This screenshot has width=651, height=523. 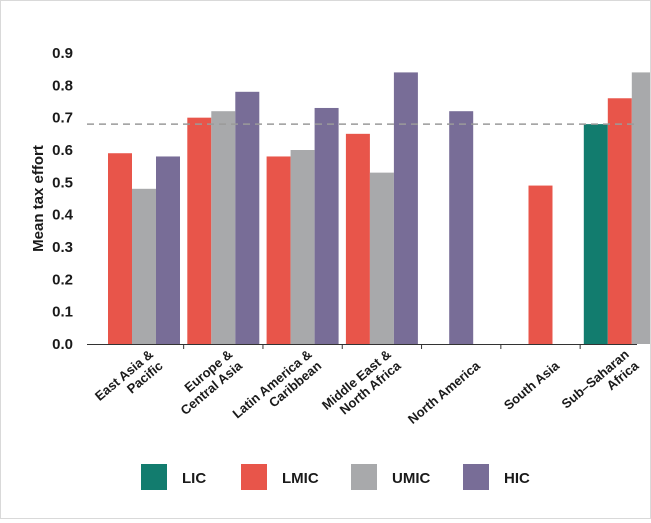 I want to click on y-tick-label: 0.5, so click(x=62, y=182).